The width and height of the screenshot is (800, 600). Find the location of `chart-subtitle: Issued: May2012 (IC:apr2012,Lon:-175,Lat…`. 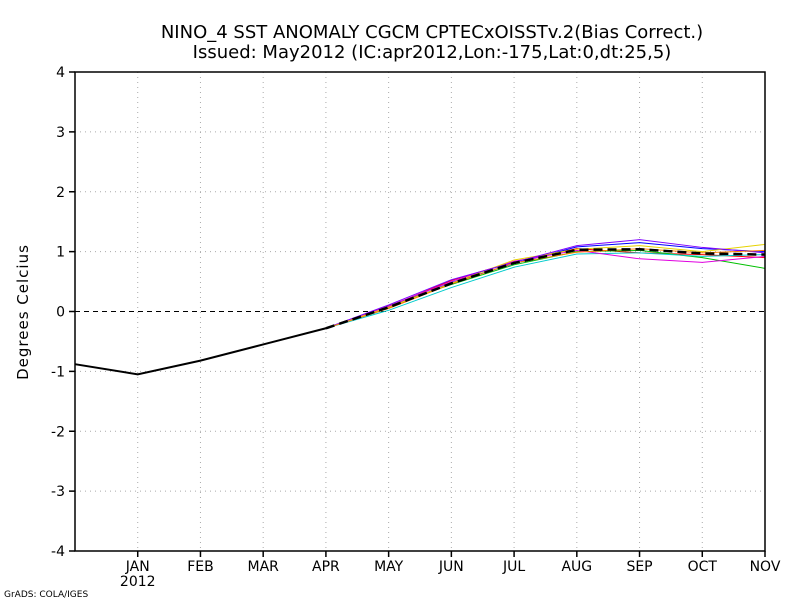

chart-subtitle: Issued: May2012 (IC:apr2012,Lon:-175,Lat… is located at coordinates (432, 52).